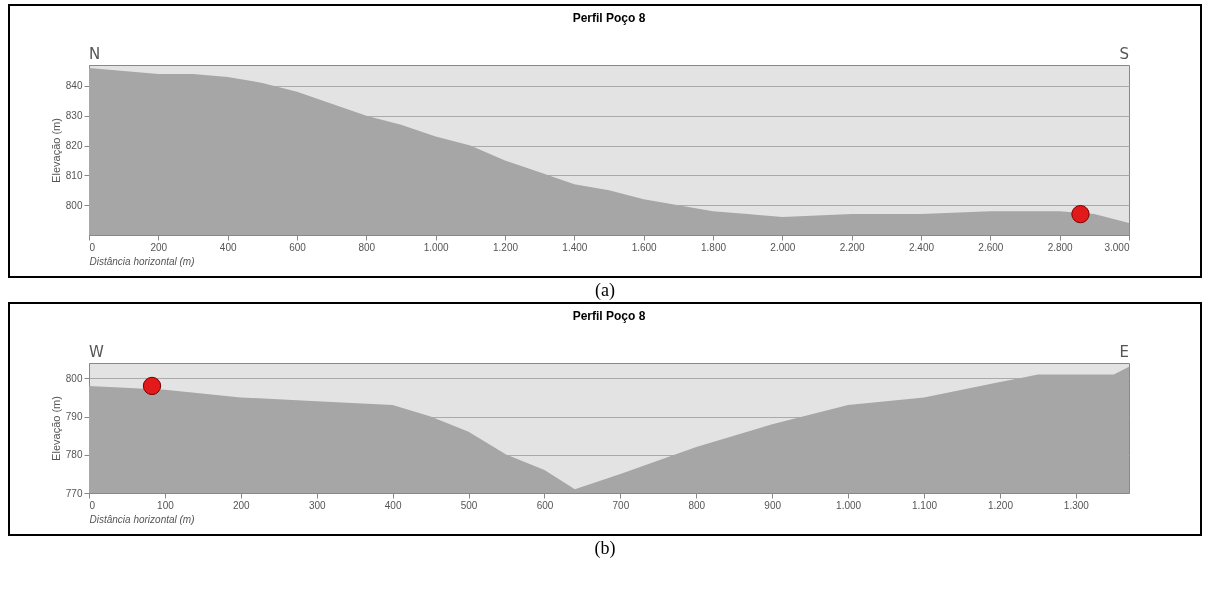  What do you see at coordinates (575, 247) in the screenshot?
I see `x-tick-label: 1.400` at bounding box center [575, 247].